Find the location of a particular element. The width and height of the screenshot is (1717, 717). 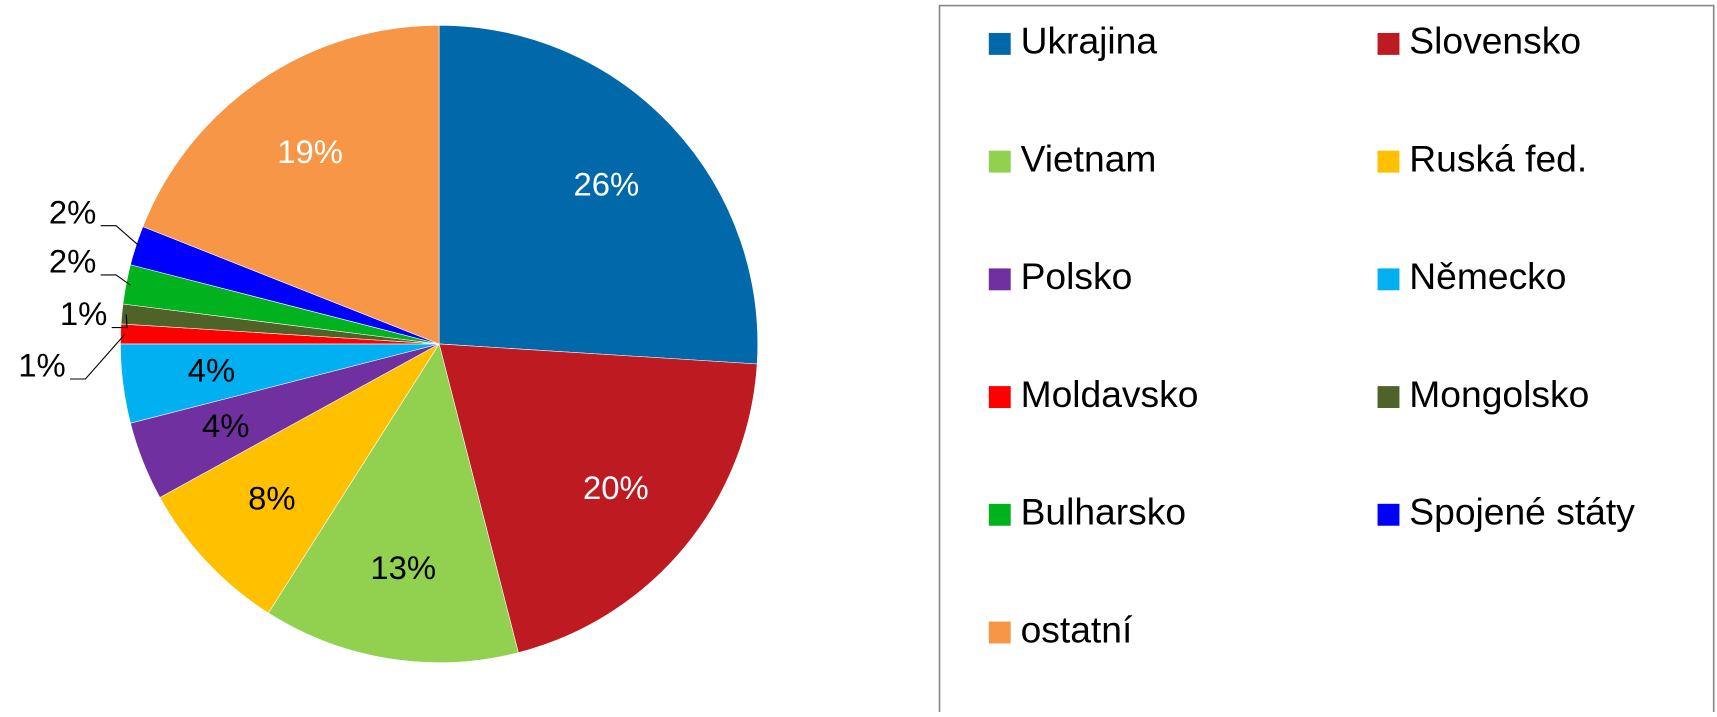

legend-label: Moldavsko is located at coordinates (1110, 394).